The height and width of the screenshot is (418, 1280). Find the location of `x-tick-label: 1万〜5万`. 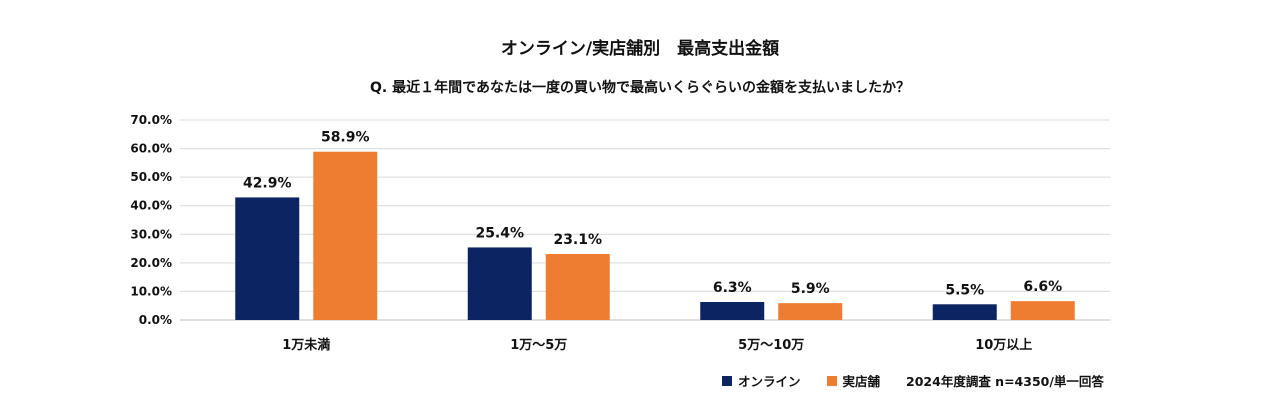

x-tick-label: 1万〜5万 is located at coordinates (538, 345).